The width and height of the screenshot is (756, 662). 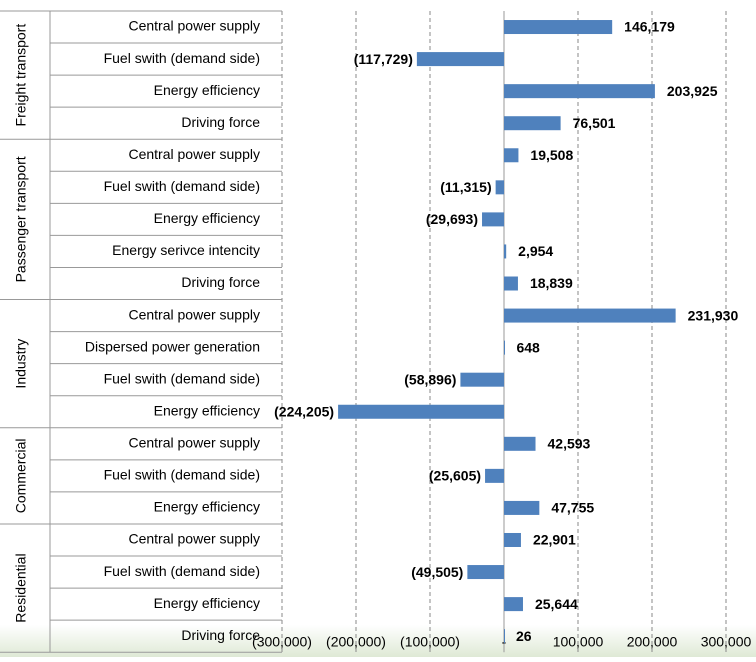 I want to click on category-label: Dispersed power generation, so click(x=172, y=346).